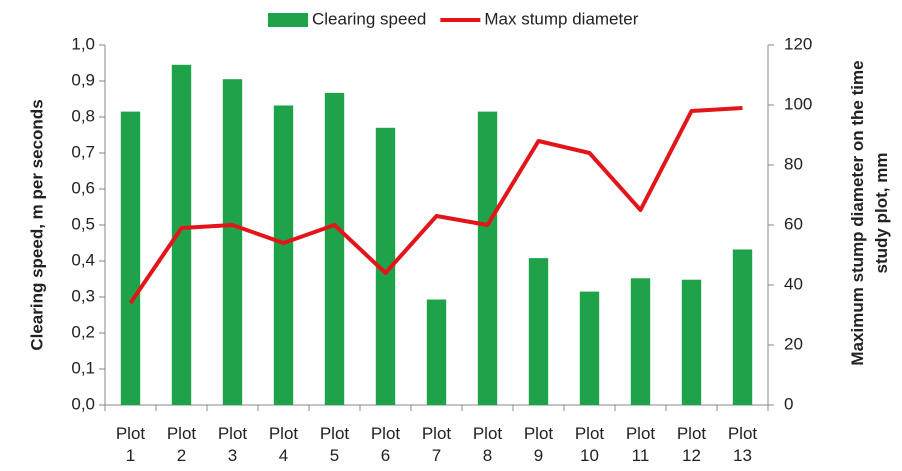 This screenshot has width=902, height=471. Describe the element at coordinates (181, 444) in the screenshot. I see `x-tick-label: Plot 2` at that location.